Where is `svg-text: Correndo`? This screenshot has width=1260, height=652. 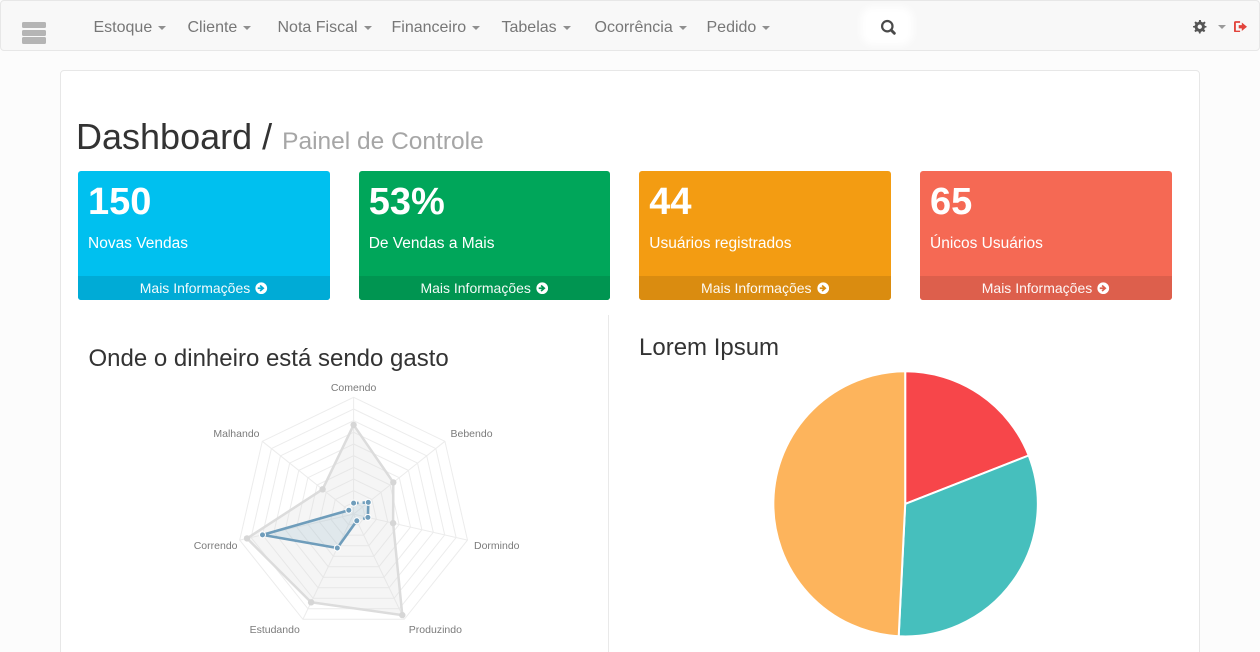
svg-text: Correndo is located at coordinates (216, 546).